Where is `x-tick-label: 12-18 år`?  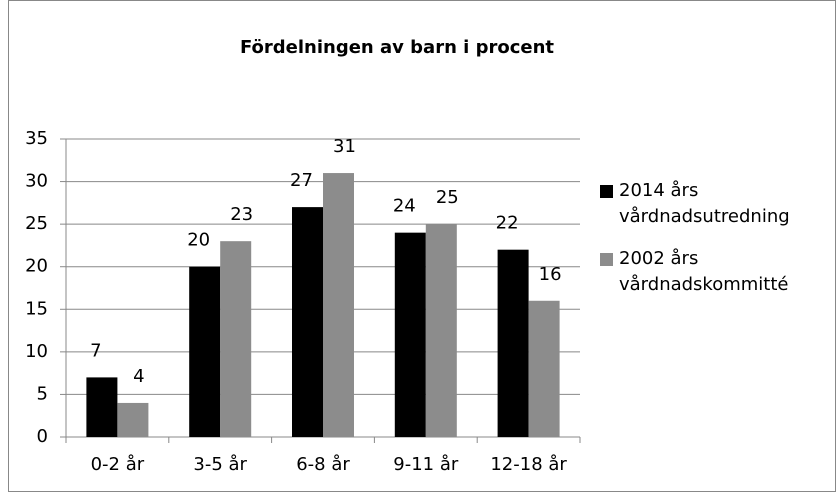
x-tick-label: 12-18 år is located at coordinates (528, 464).